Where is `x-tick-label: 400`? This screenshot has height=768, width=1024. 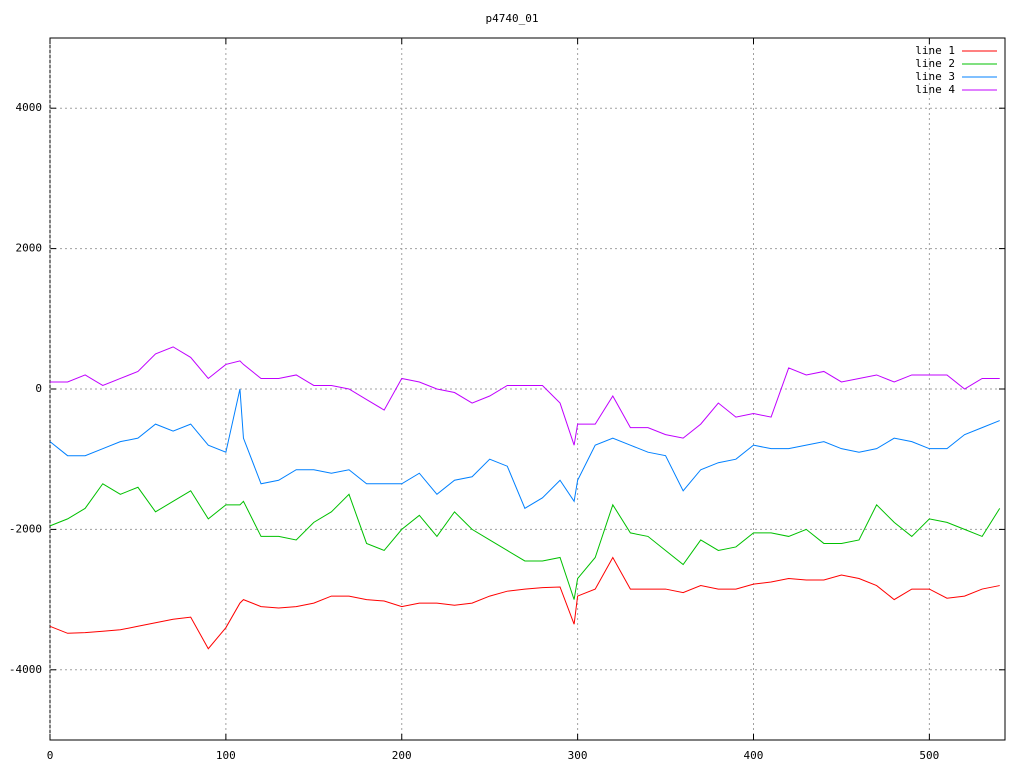
x-tick-label: 400 is located at coordinates (754, 755).